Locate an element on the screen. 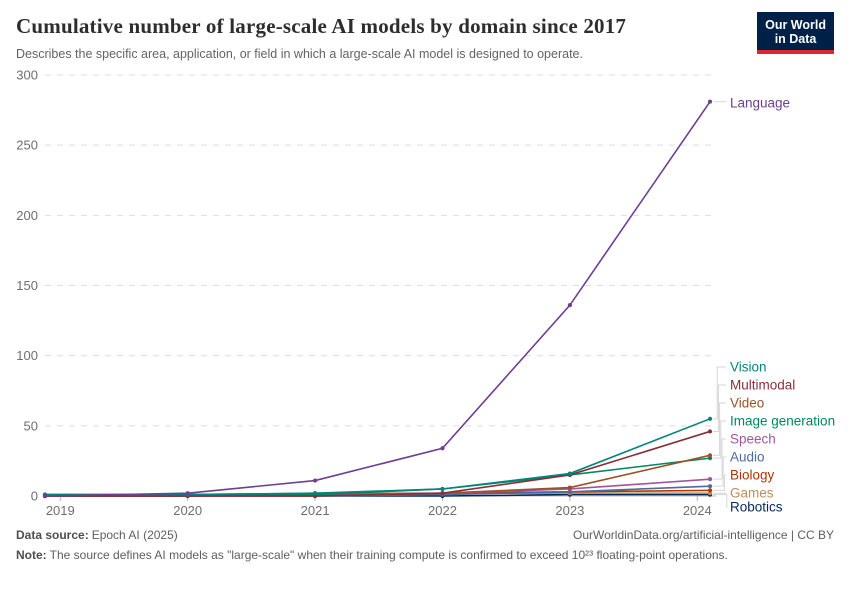 This screenshot has width=850, height=600. y-tick-label: 0 is located at coordinates (34, 496).